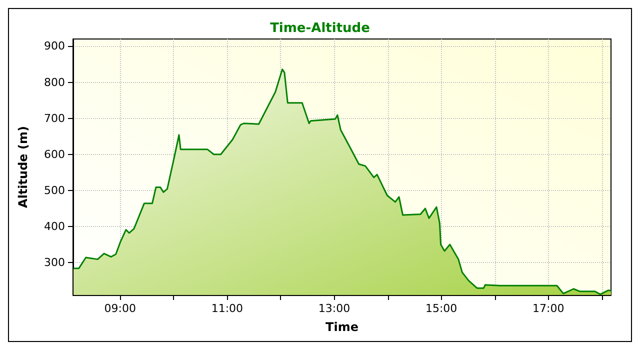 The image size is (640, 350). What do you see at coordinates (23, 167) in the screenshot?
I see `y-axis-title: Altitude (m)` at bounding box center [23, 167].